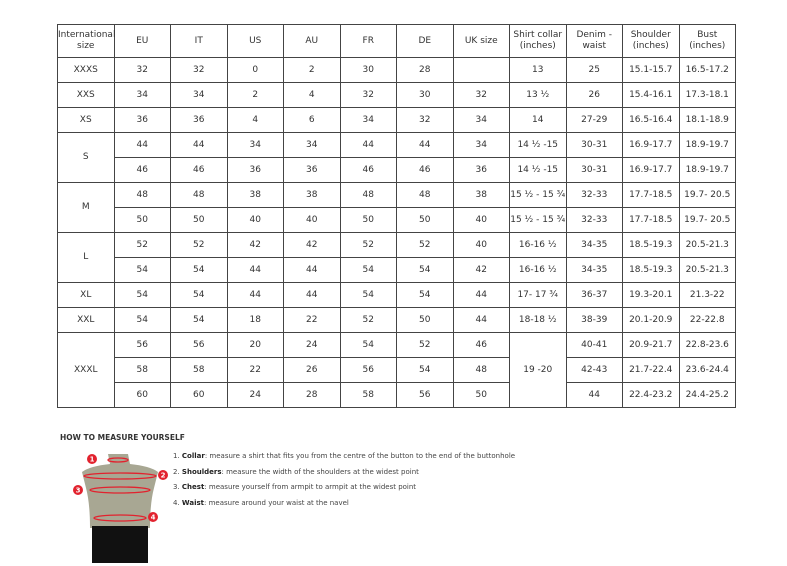 This screenshot has height=566, width=787. Describe the element at coordinates (707, 345) in the screenshot. I see `bust-cell: 22.8-23.6` at that location.